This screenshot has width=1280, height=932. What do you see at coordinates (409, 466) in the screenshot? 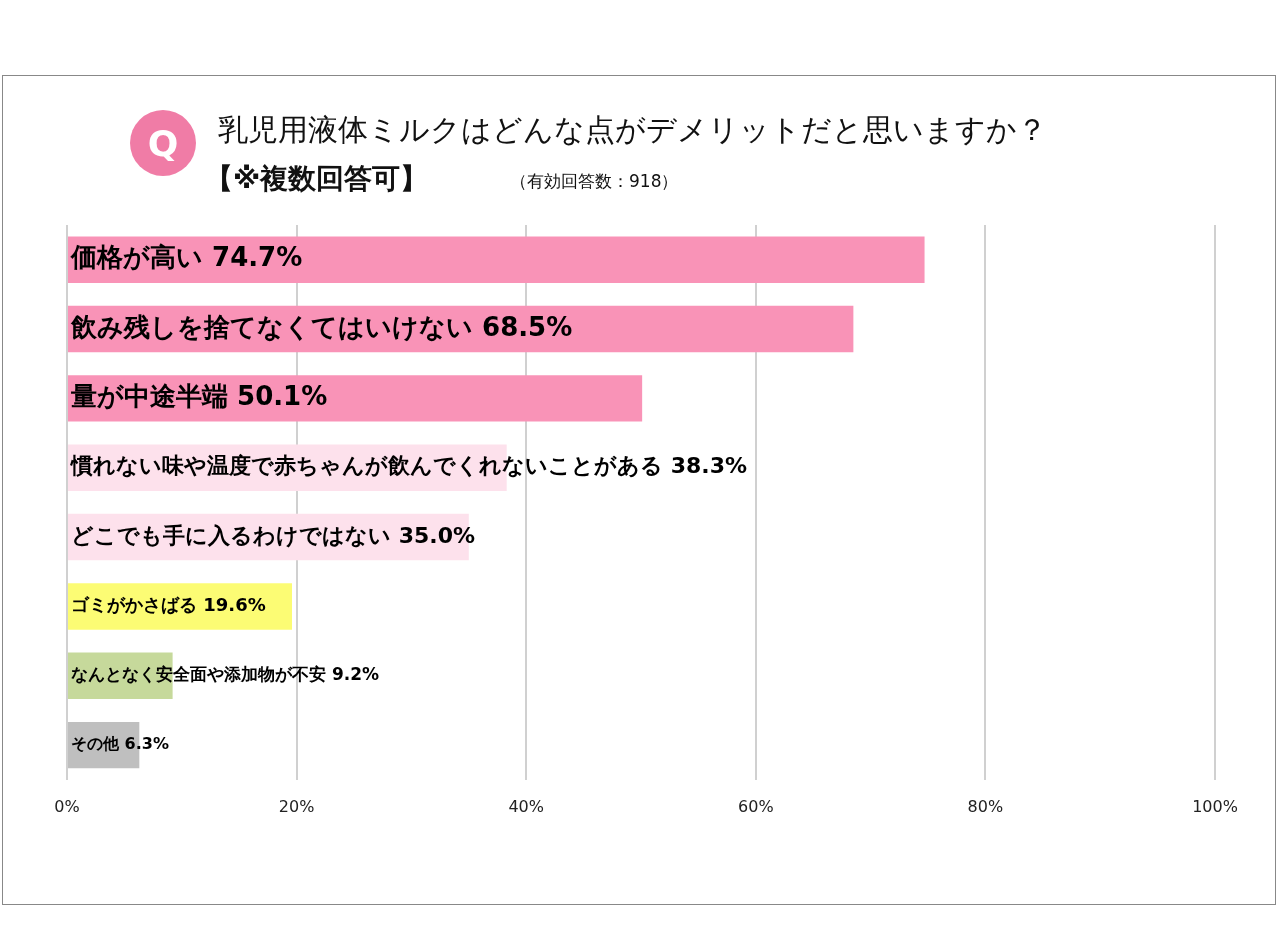
I see `category-label: 慣れない味や温度で赤ちゃんが飲んでくれないことがある 38.3%` at bounding box center [409, 466].